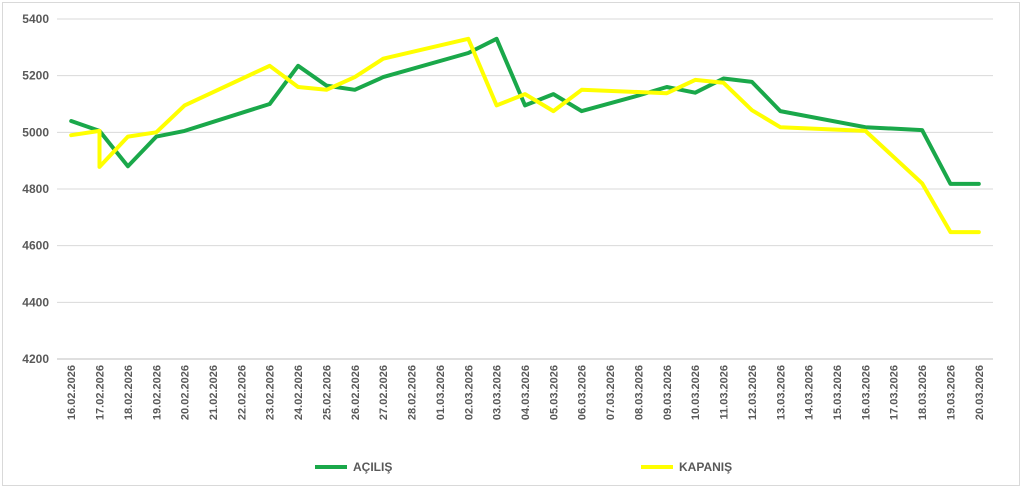  Describe the element at coordinates (35, 246) in the screenshot. I see `y-tick-label: 4600` at that location.